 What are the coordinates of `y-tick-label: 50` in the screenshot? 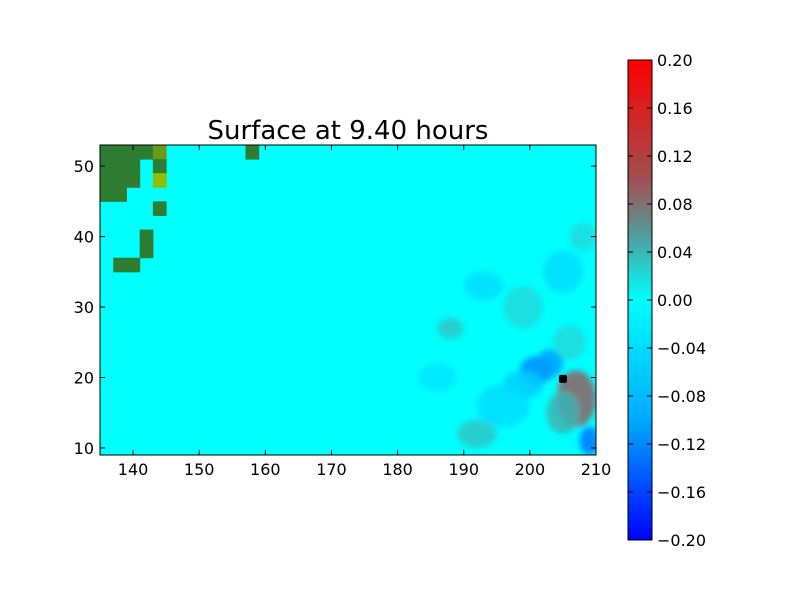 It's located at (84, 166).